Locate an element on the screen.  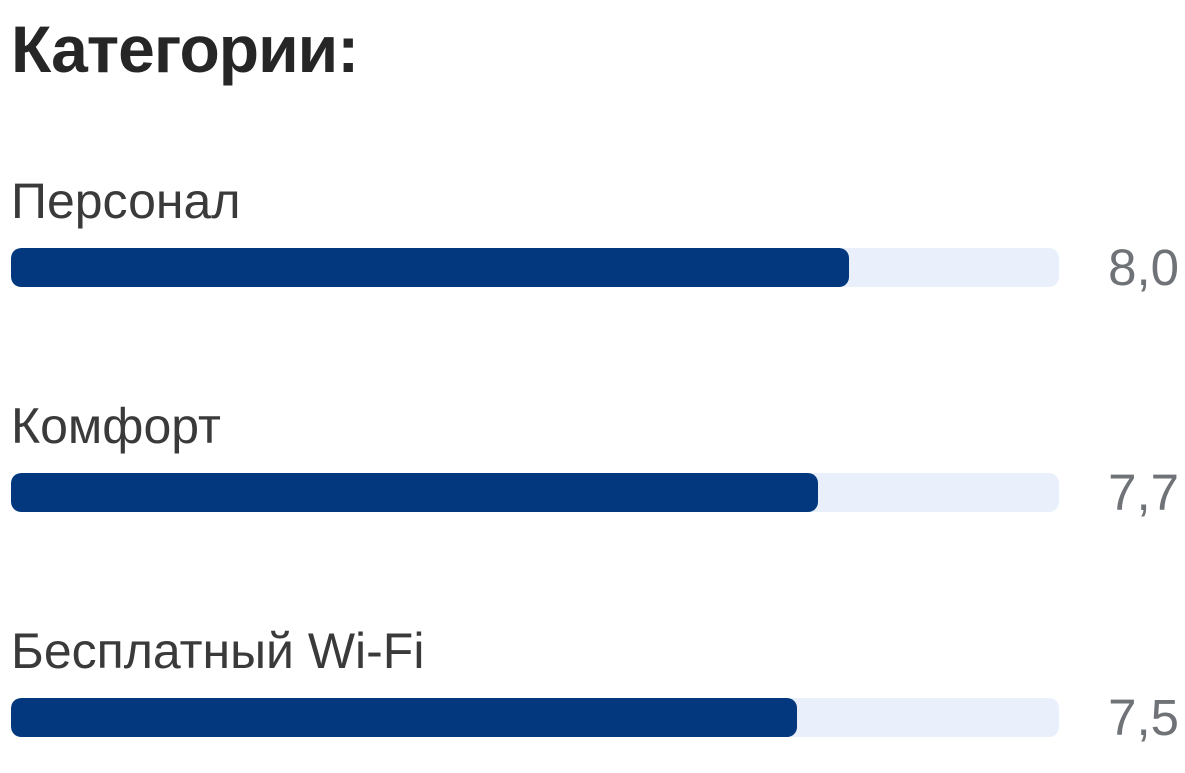
rating-value: 7,5 is located at coordinates (1143, 717).